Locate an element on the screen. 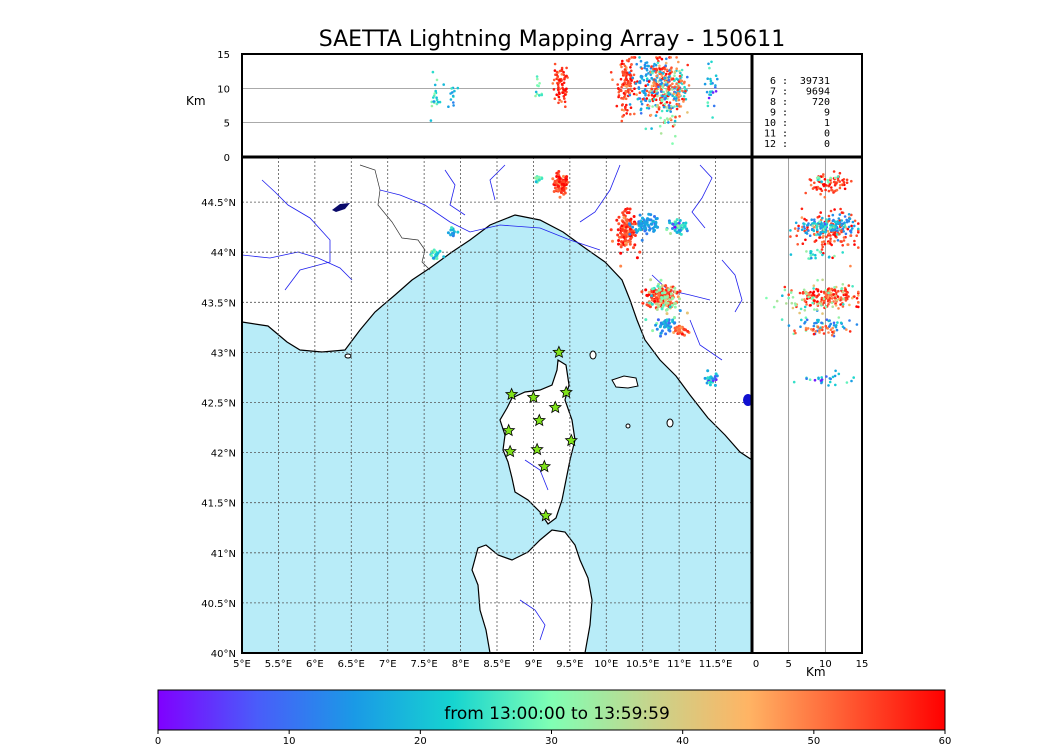 Image resolution: width=1050 pixels, height=750 pixels. side-tick-label: 10 is located at coordinates (825, 664).